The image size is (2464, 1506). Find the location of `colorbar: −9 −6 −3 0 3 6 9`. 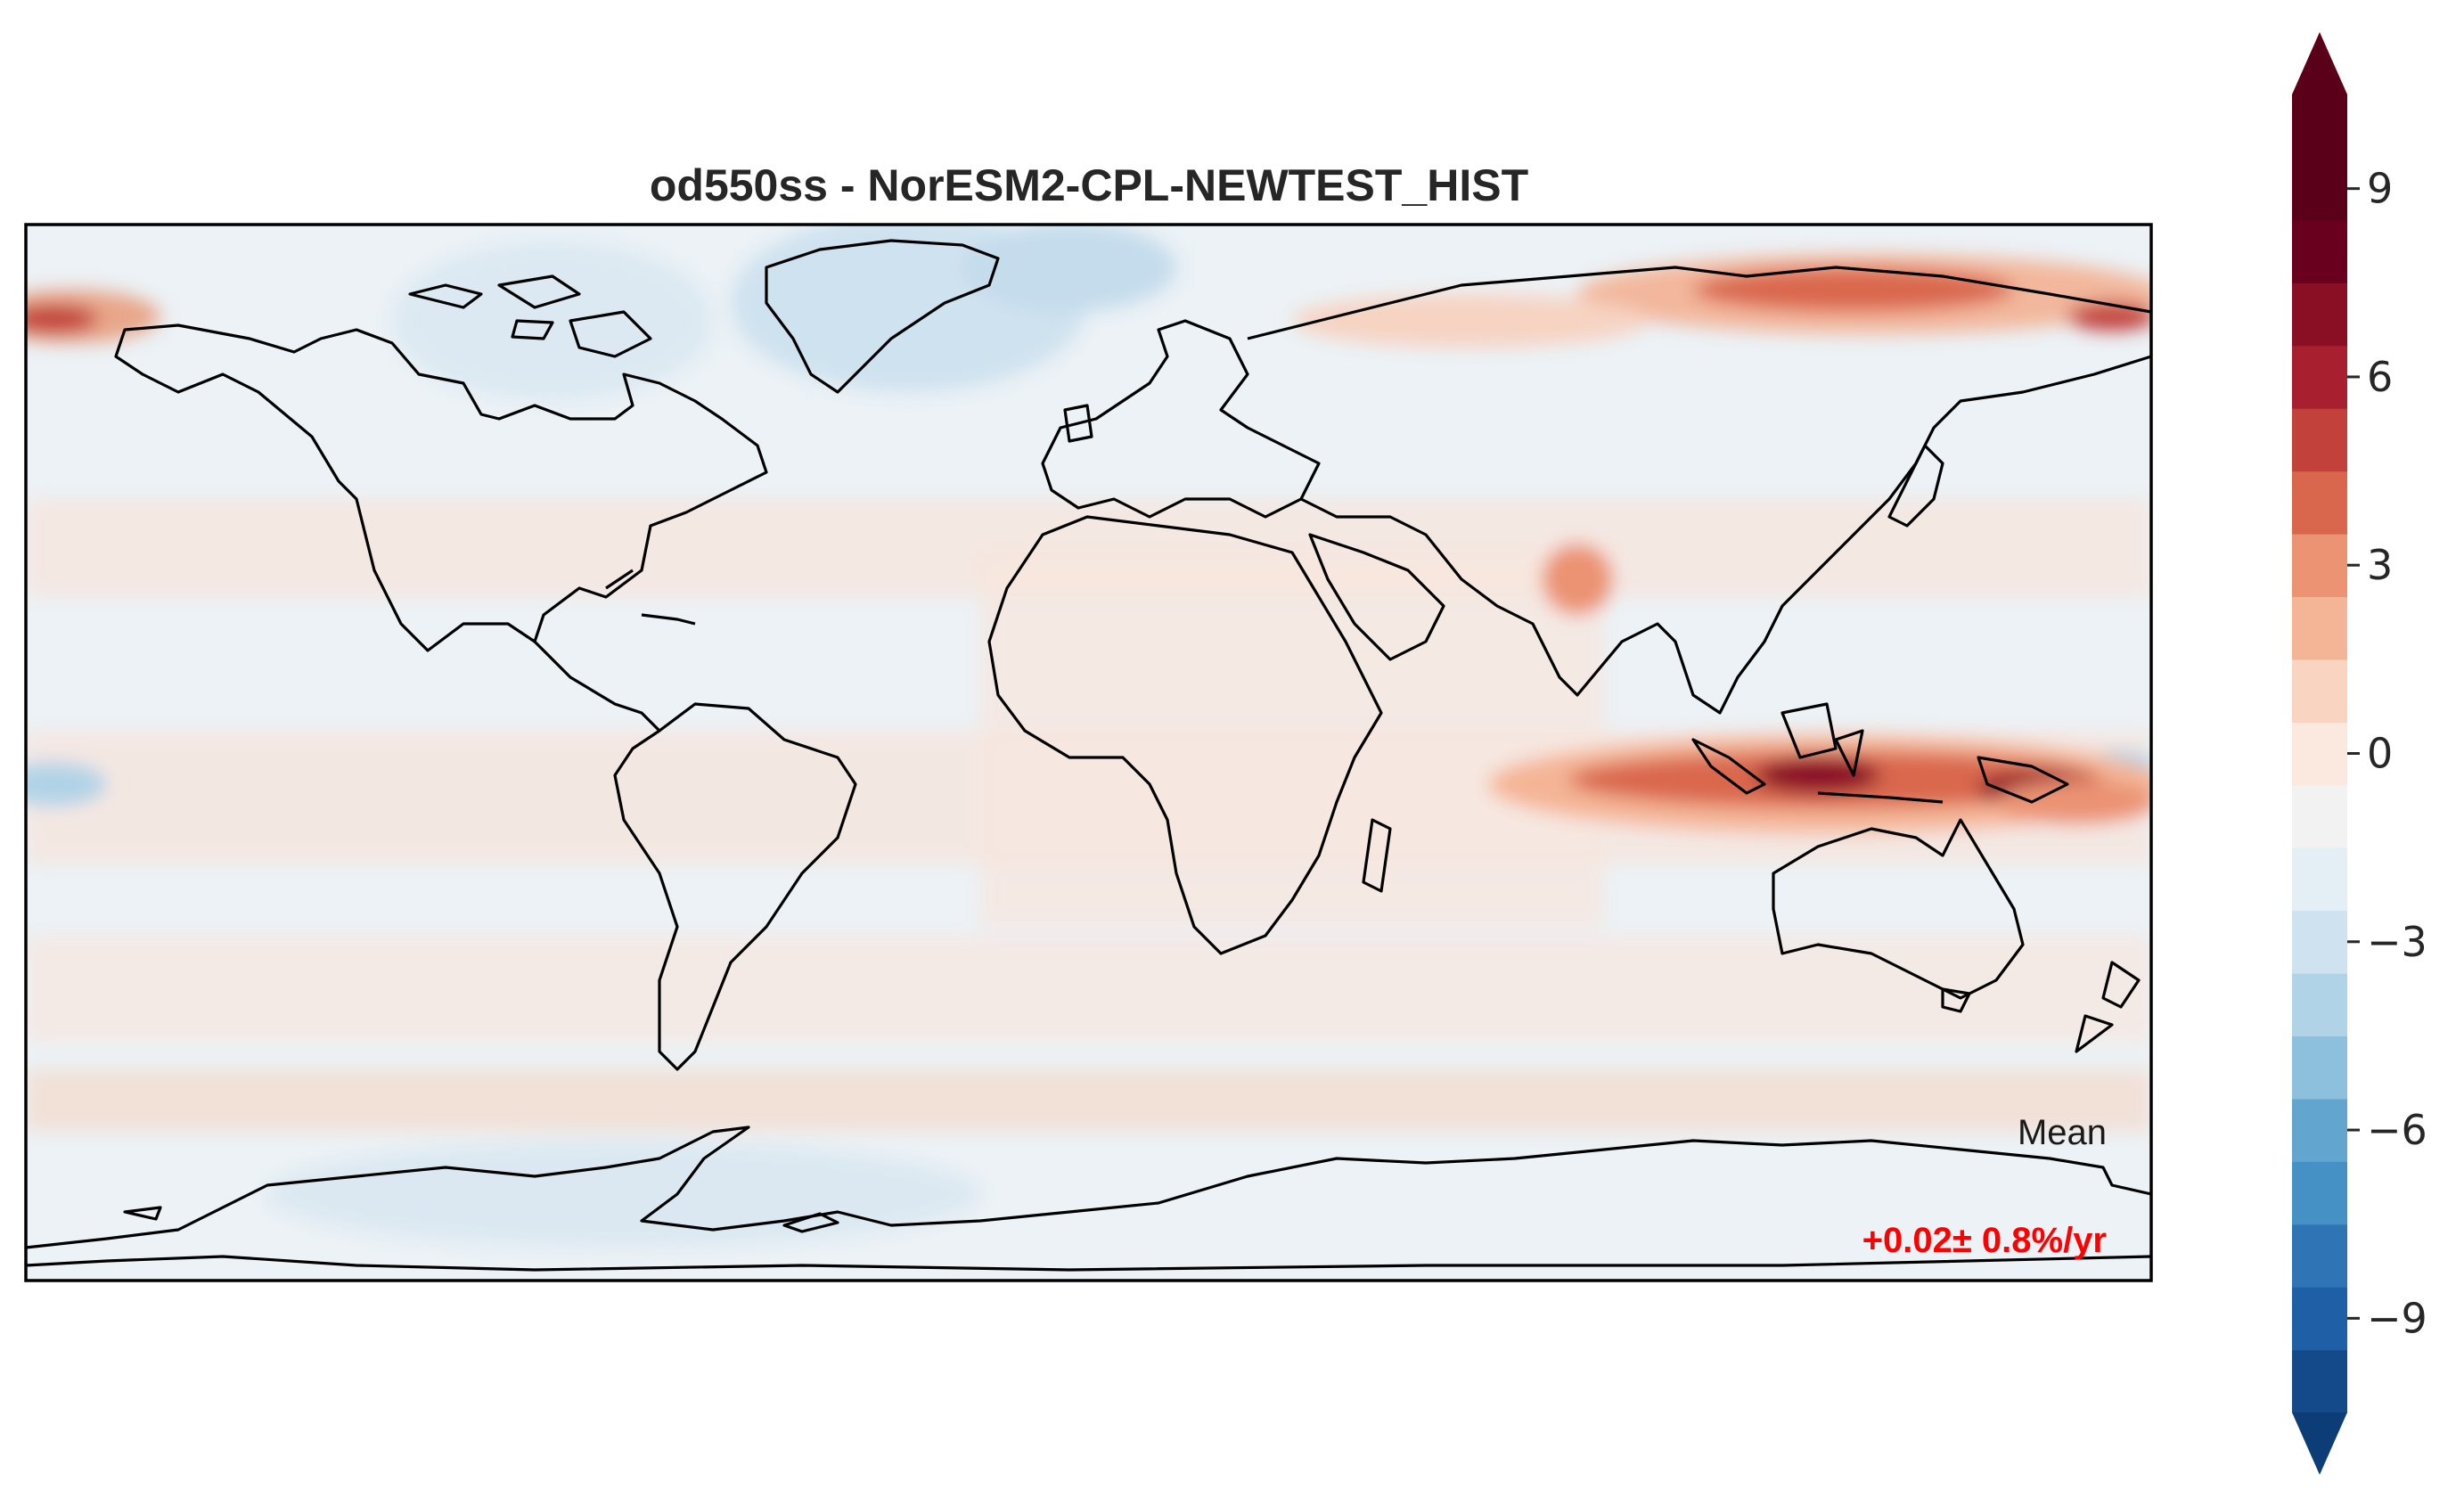

colorbar: −9 −6 −3 0 3 6 9 is located at coordinates (2359, 753).